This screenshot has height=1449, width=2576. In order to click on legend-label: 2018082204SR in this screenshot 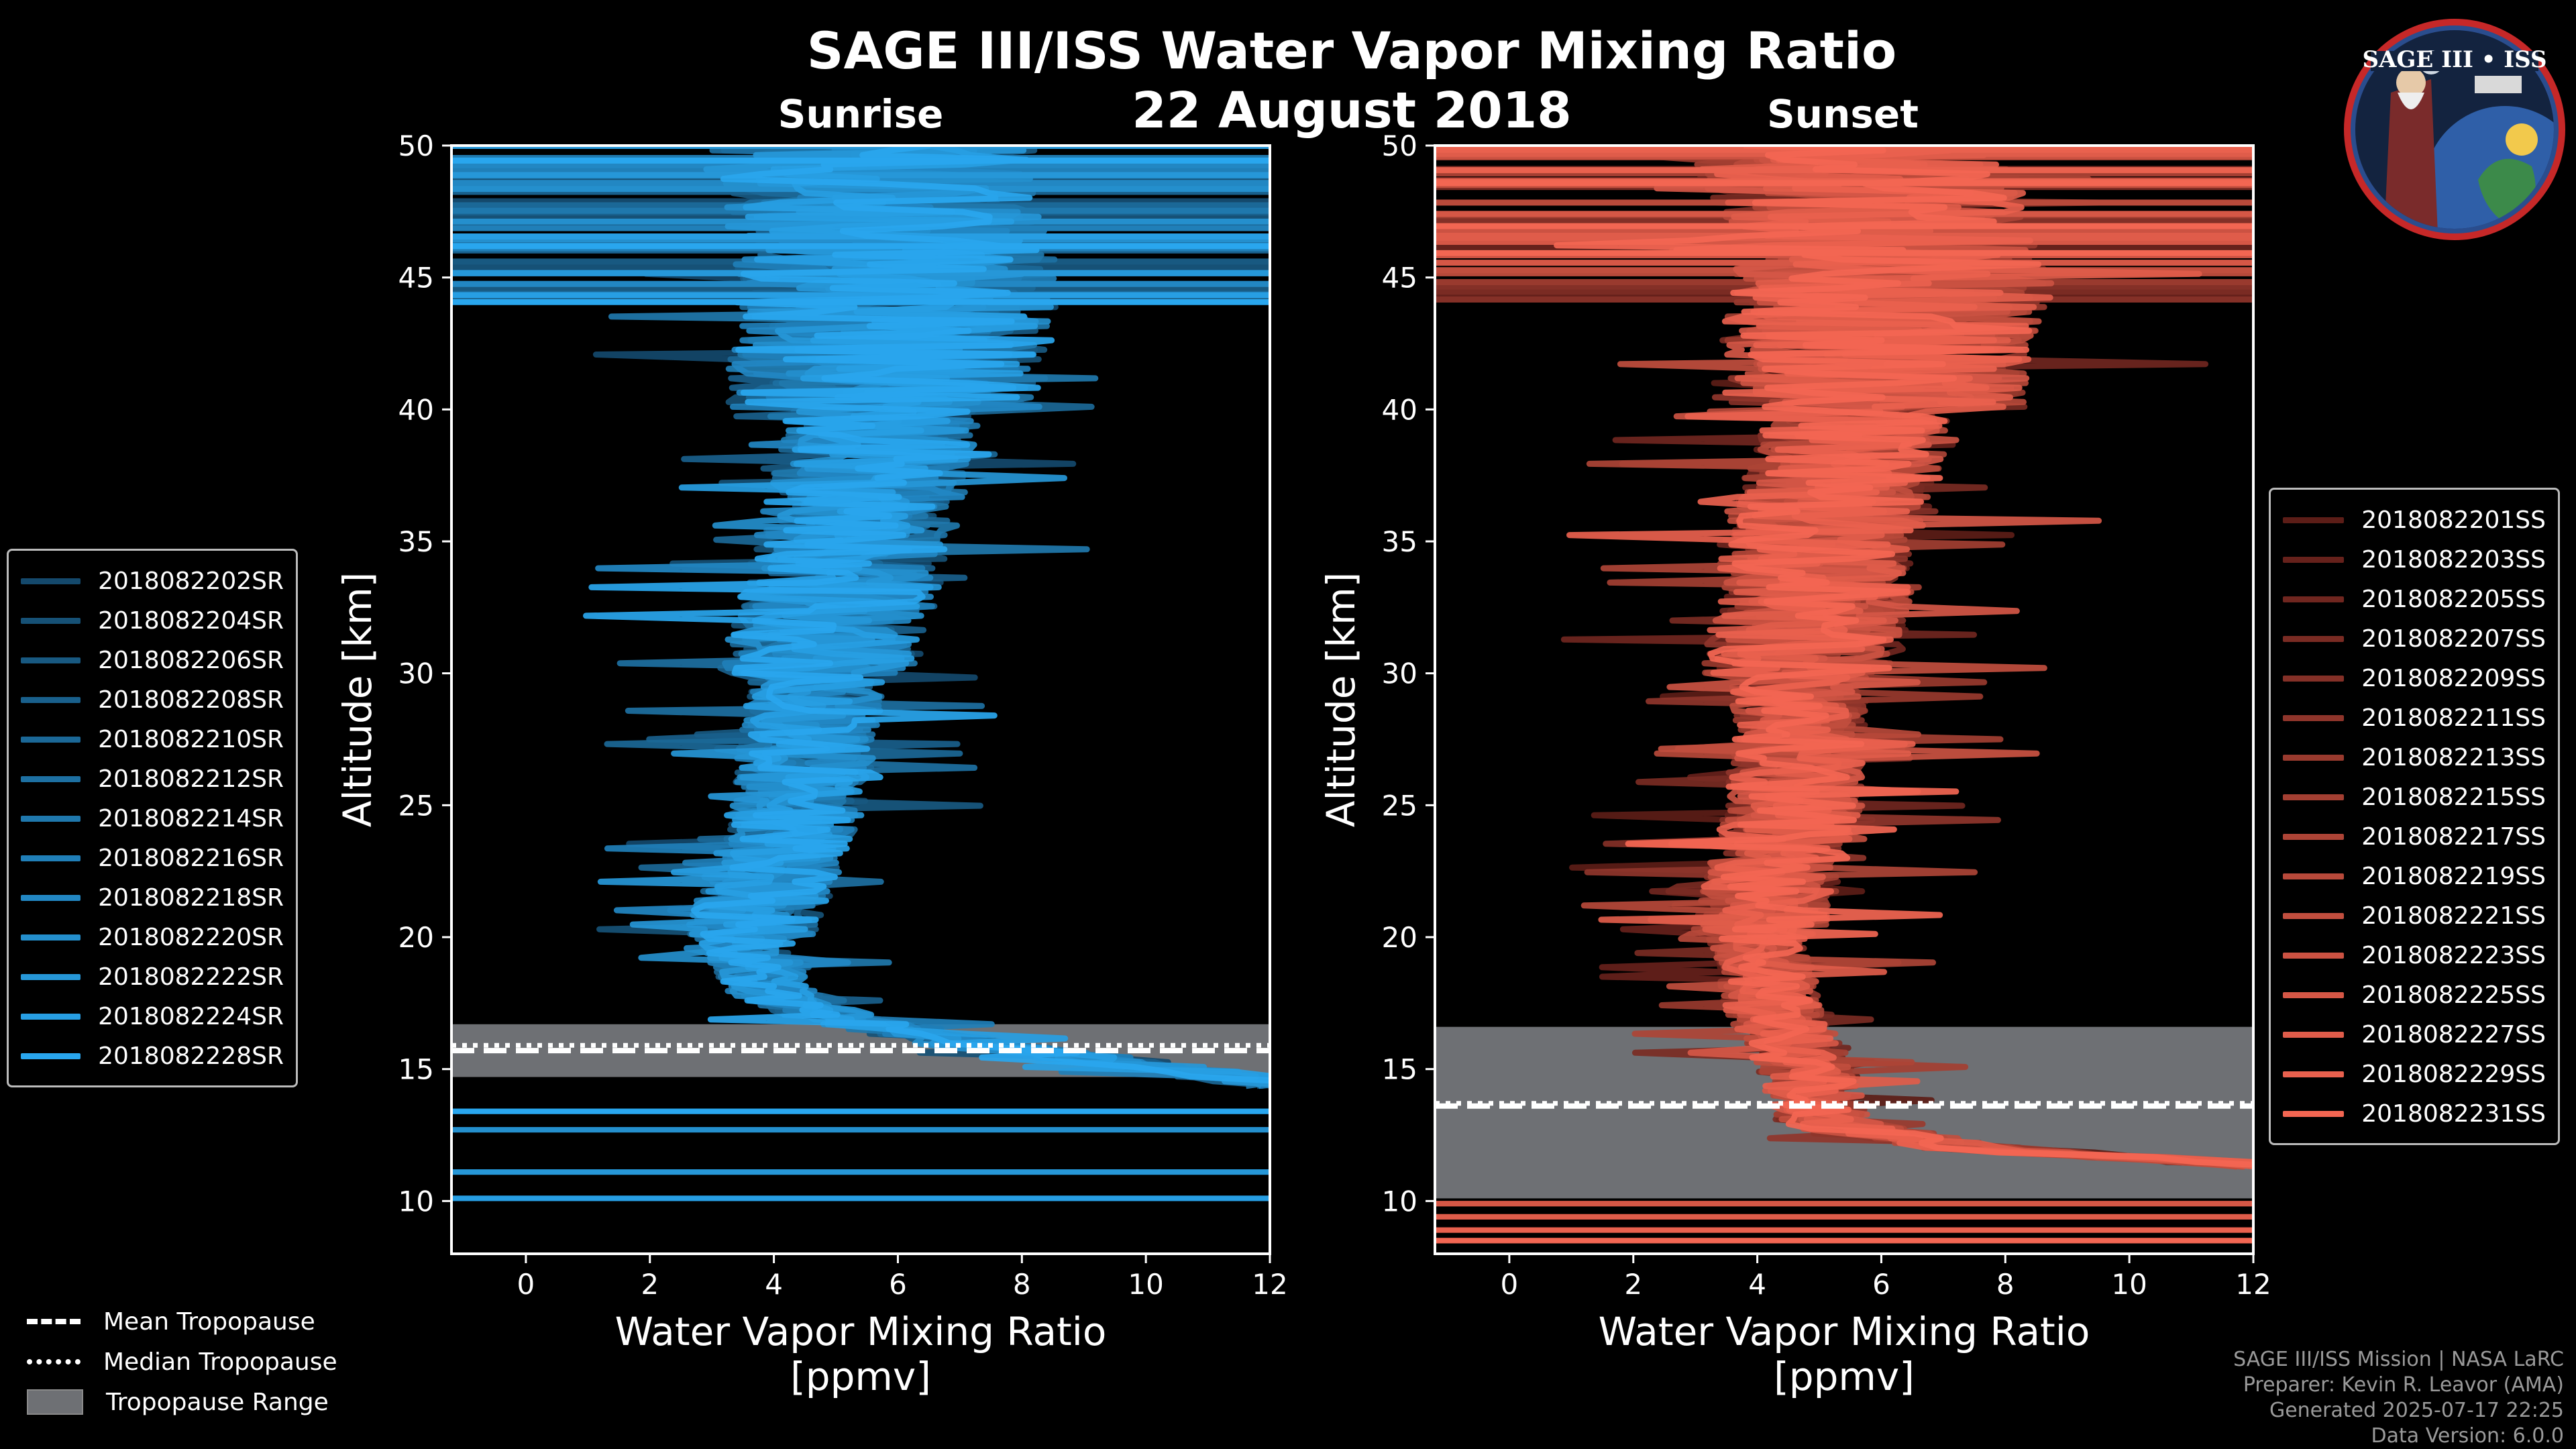, I will do `click(191, 621)`.